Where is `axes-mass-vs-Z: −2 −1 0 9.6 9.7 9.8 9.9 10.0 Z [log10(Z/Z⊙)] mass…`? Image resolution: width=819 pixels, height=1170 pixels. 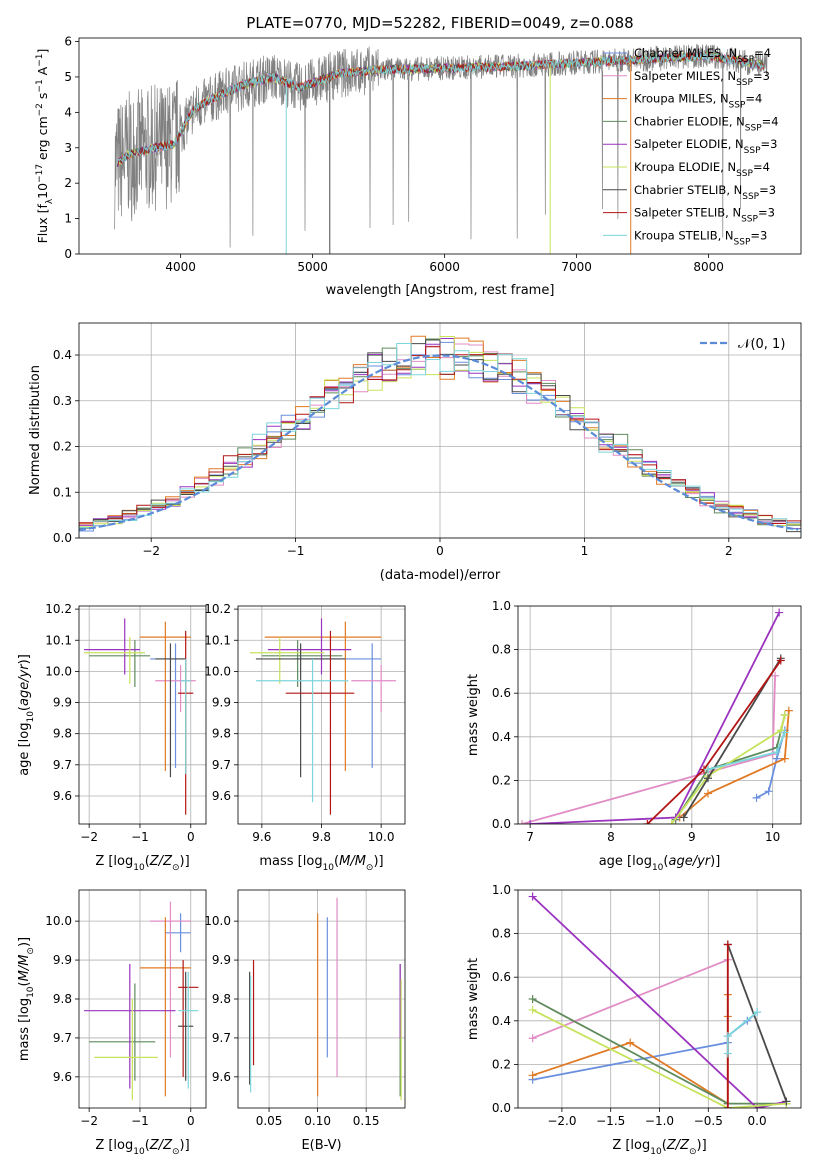 axes-mass-vs-Z: −2 −1 0 9.6 9.7 9.8 9.9 10.0 Z [log10(Z/Z⊙)] mass… is located at coordinates (112, 1023).